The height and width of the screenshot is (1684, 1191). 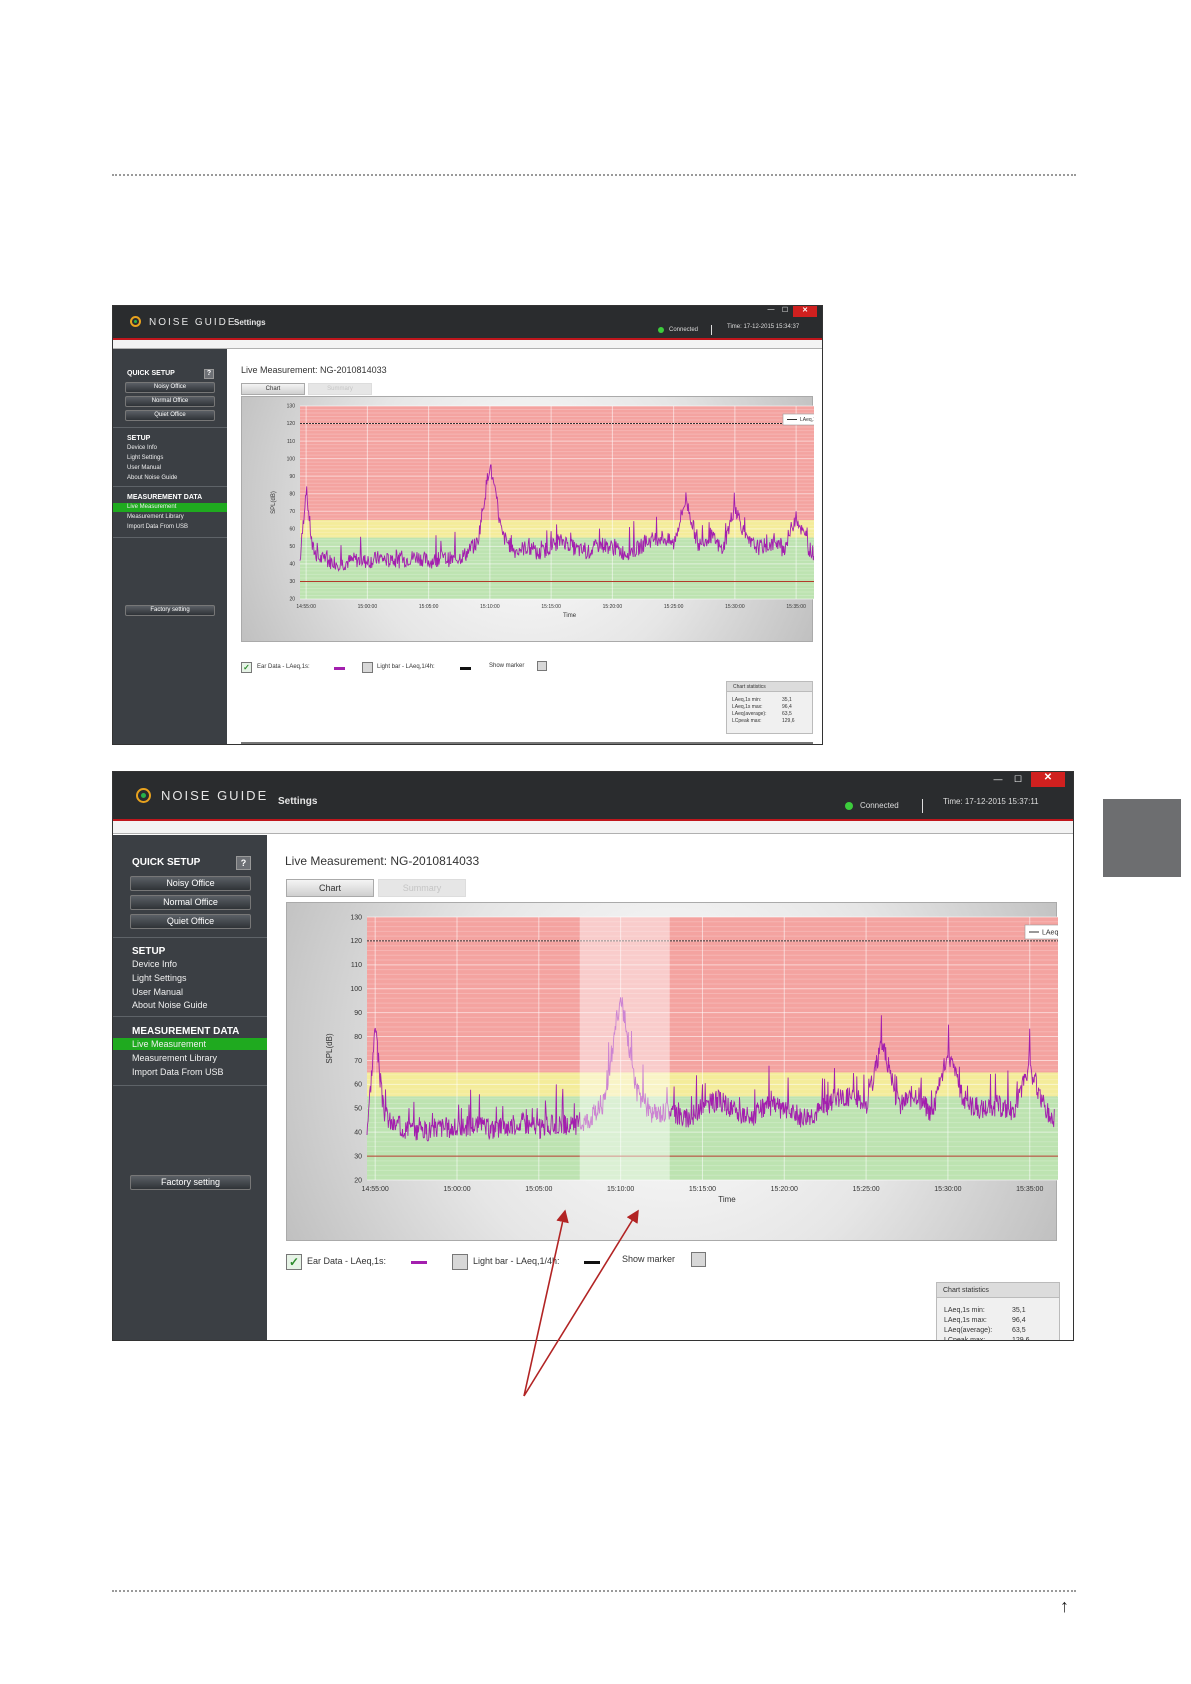 I want to click on page-title: Live Measurement: NG-2010814033, so click(x=382, y=861).